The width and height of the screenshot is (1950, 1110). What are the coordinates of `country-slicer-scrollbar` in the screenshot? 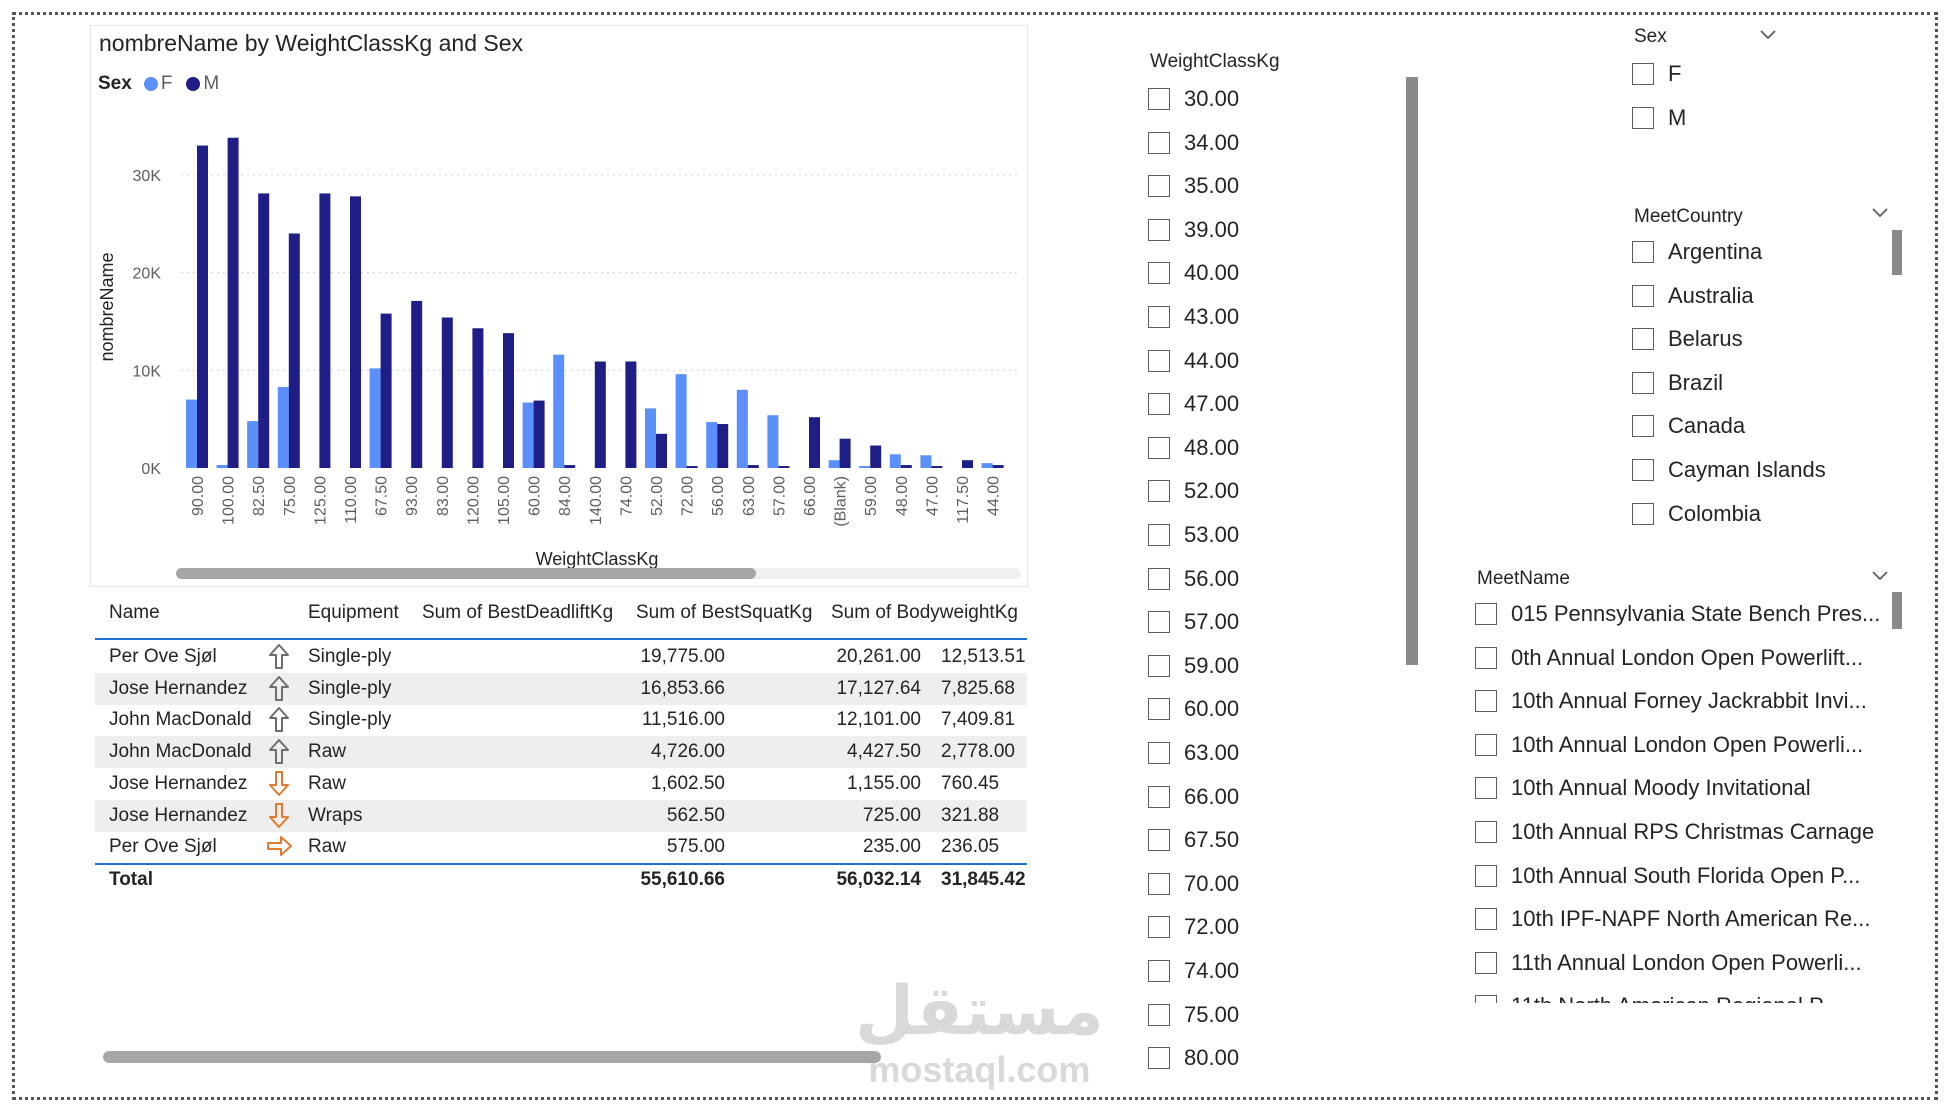 It's located at (1897, 252).